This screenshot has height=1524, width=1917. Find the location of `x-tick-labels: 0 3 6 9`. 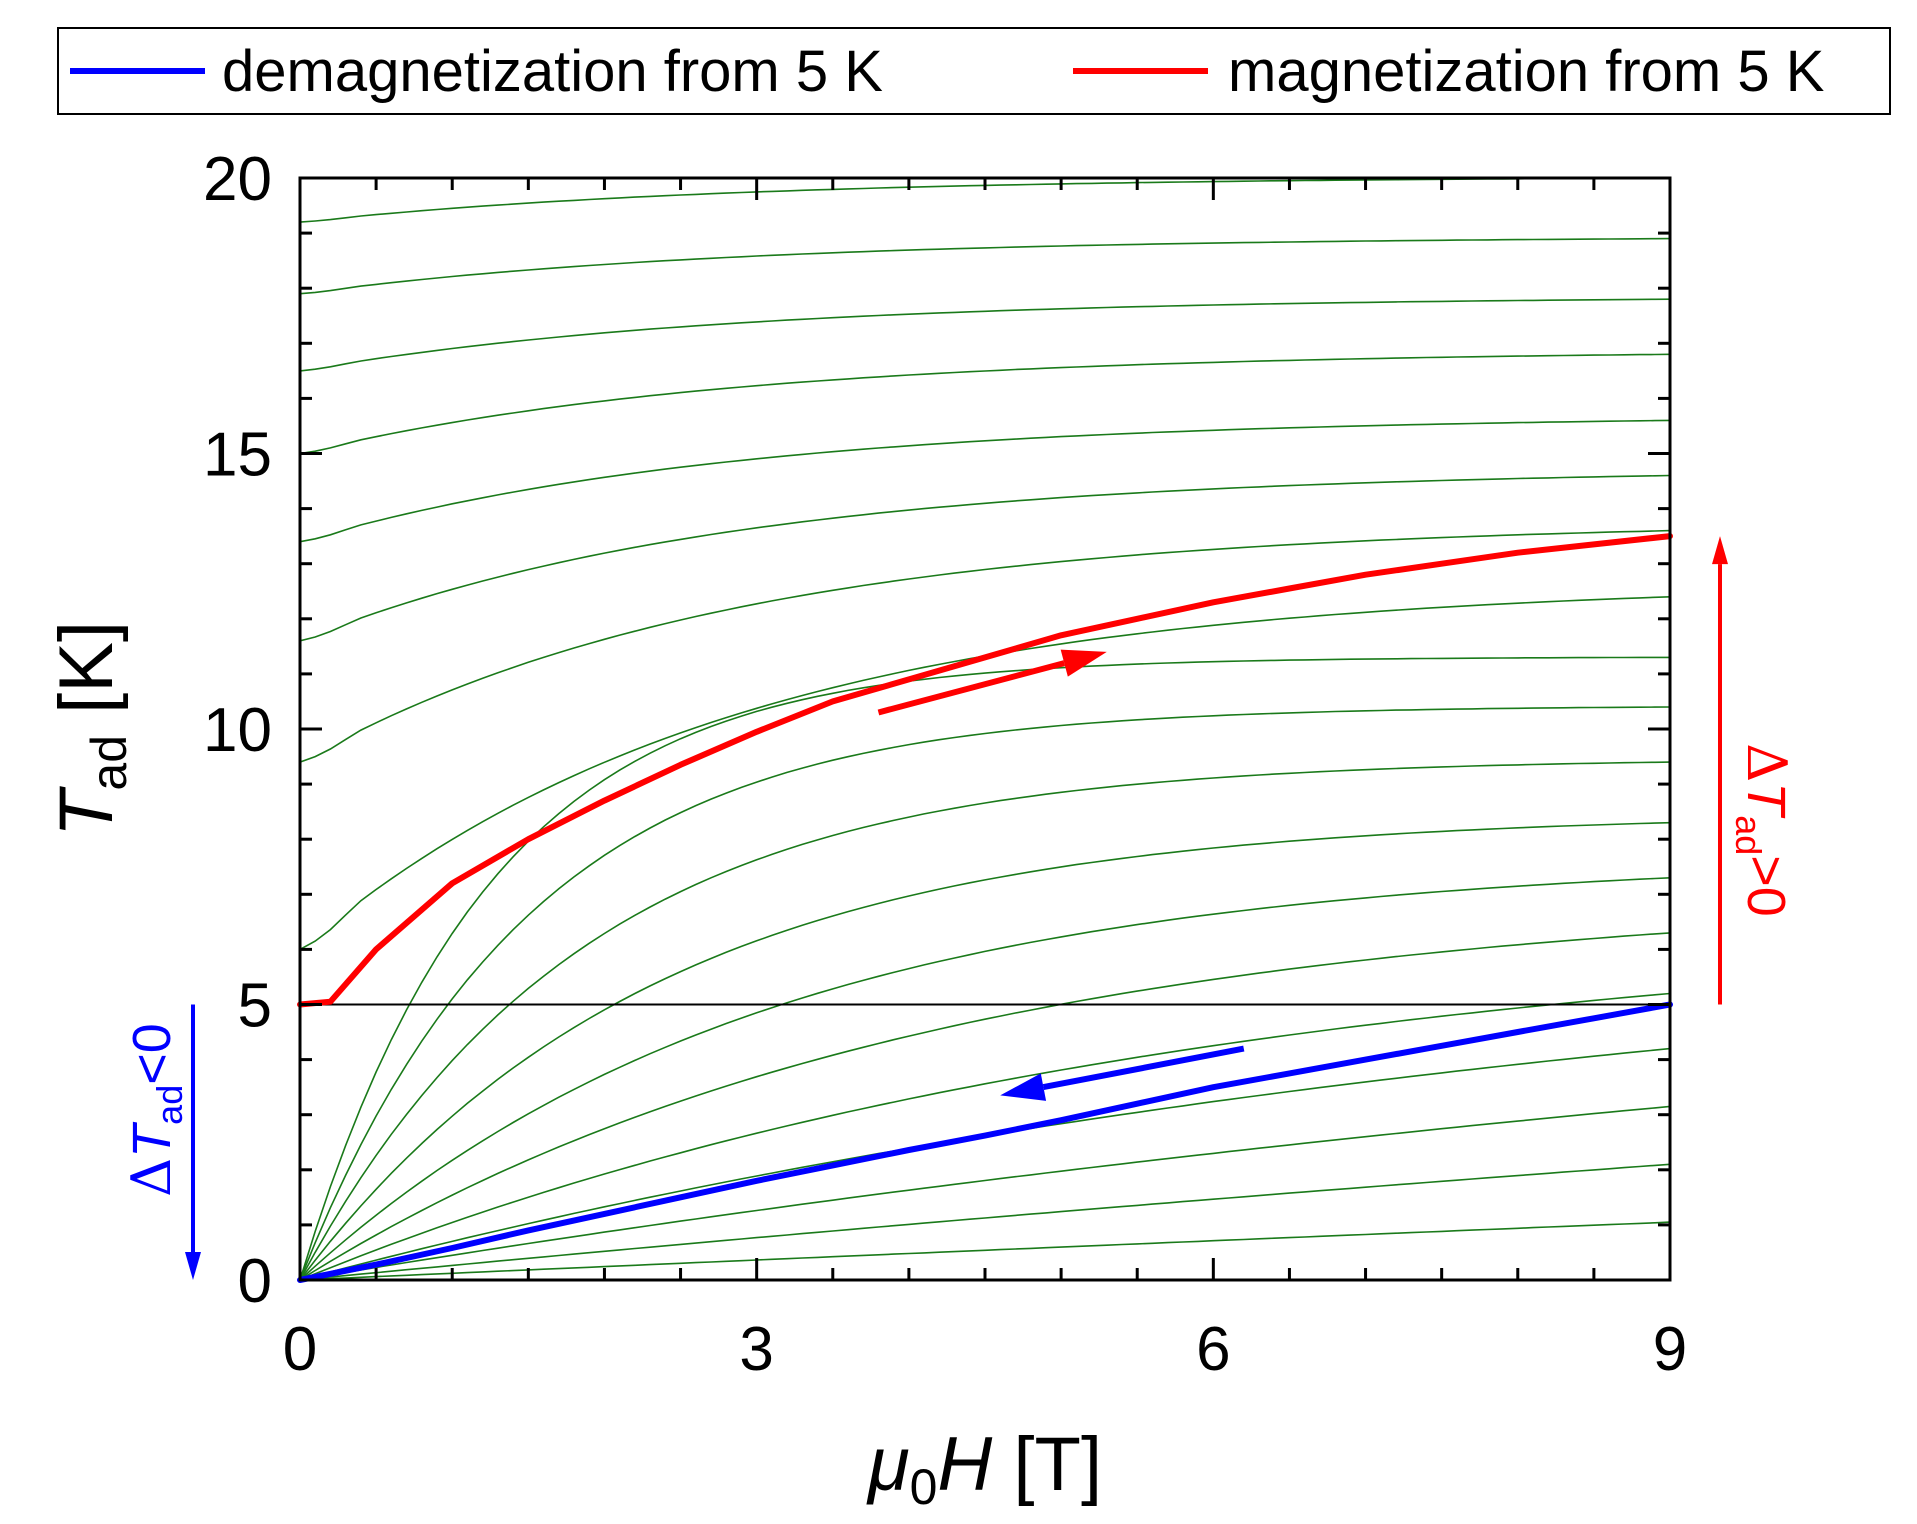

x-tick-labels: 0 3 6 9 is located at coordinates (985, 1349).